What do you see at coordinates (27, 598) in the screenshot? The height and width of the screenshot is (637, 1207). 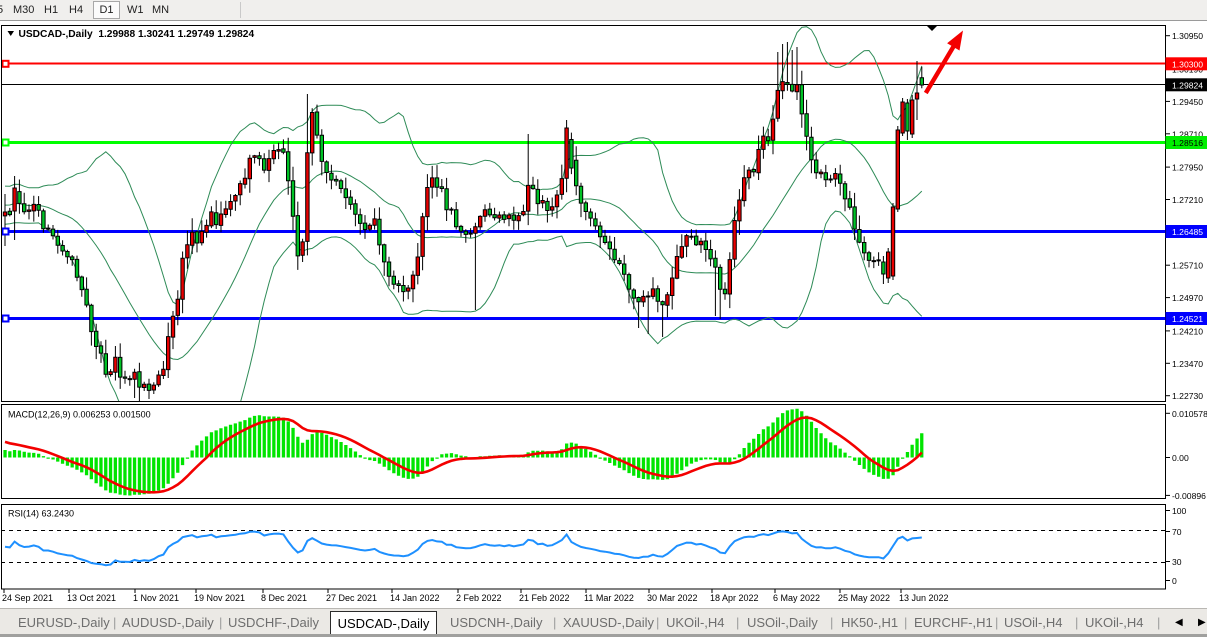 I see `svg-text: 24 Sep 2021` at bounding box center [27, 598].